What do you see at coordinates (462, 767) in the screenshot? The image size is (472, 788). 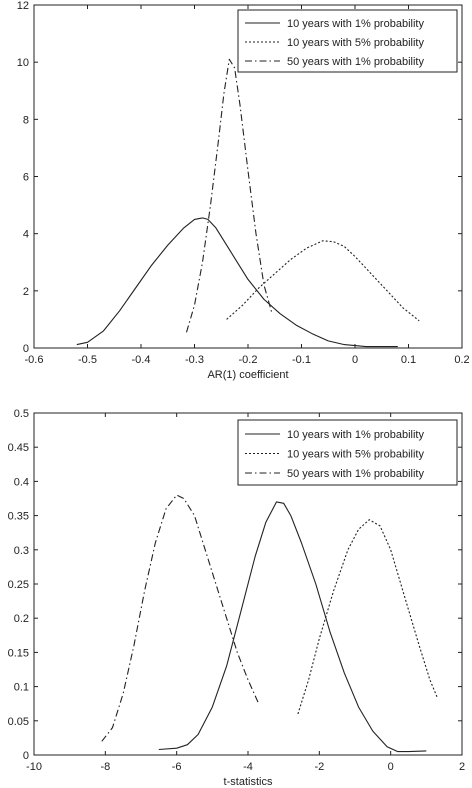 I see `x-tick-label: 2` at bounding box center [462, 767].